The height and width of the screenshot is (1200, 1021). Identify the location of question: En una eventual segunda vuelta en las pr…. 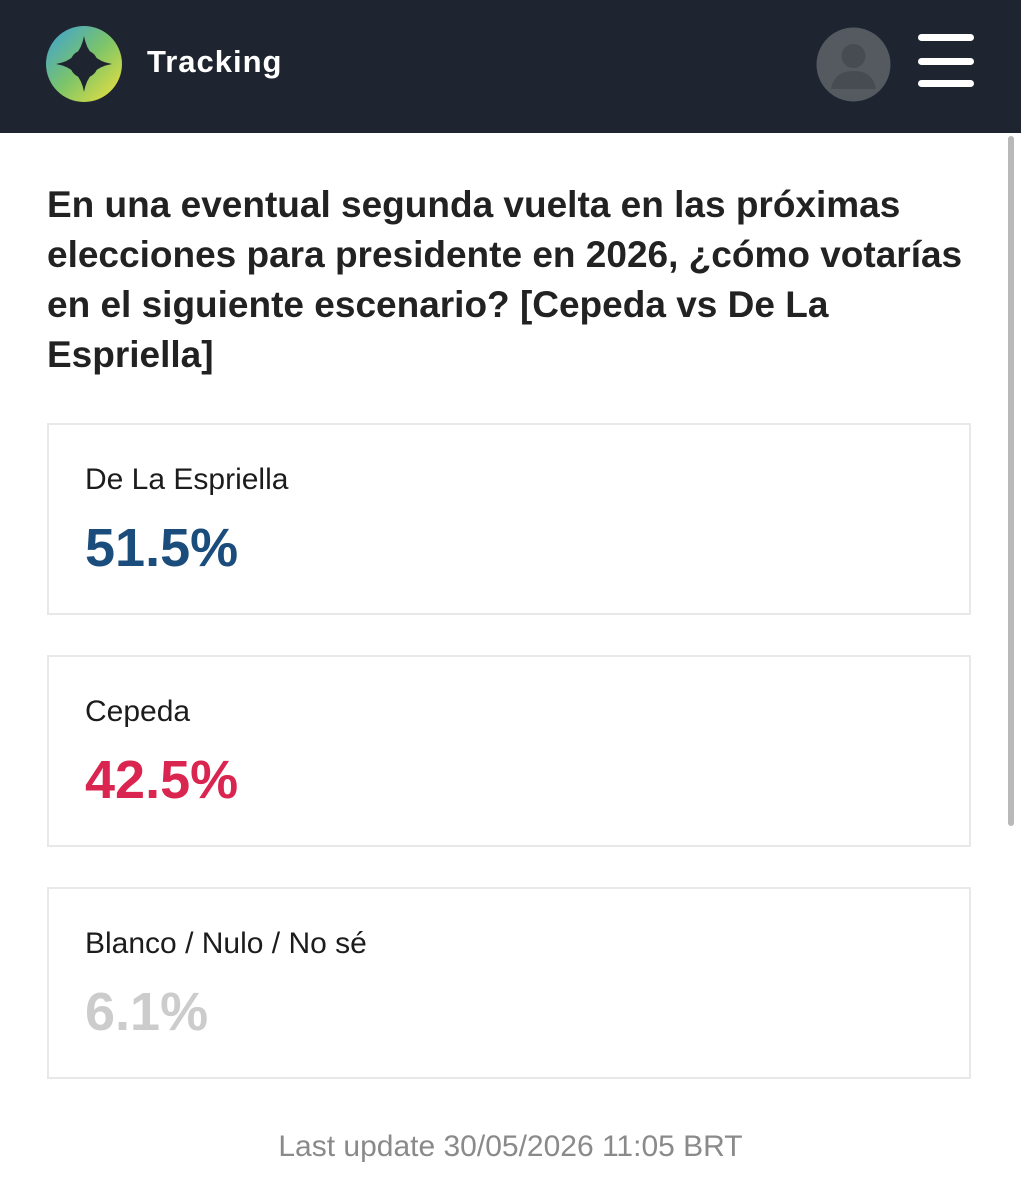
(505, 279).